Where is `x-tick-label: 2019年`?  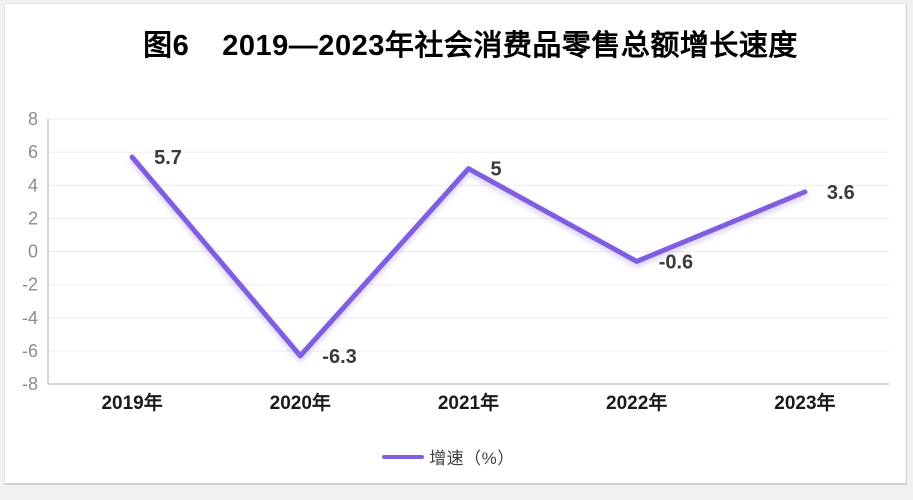
x-tick-label: 2019年 is located at coordinates (131, 402).